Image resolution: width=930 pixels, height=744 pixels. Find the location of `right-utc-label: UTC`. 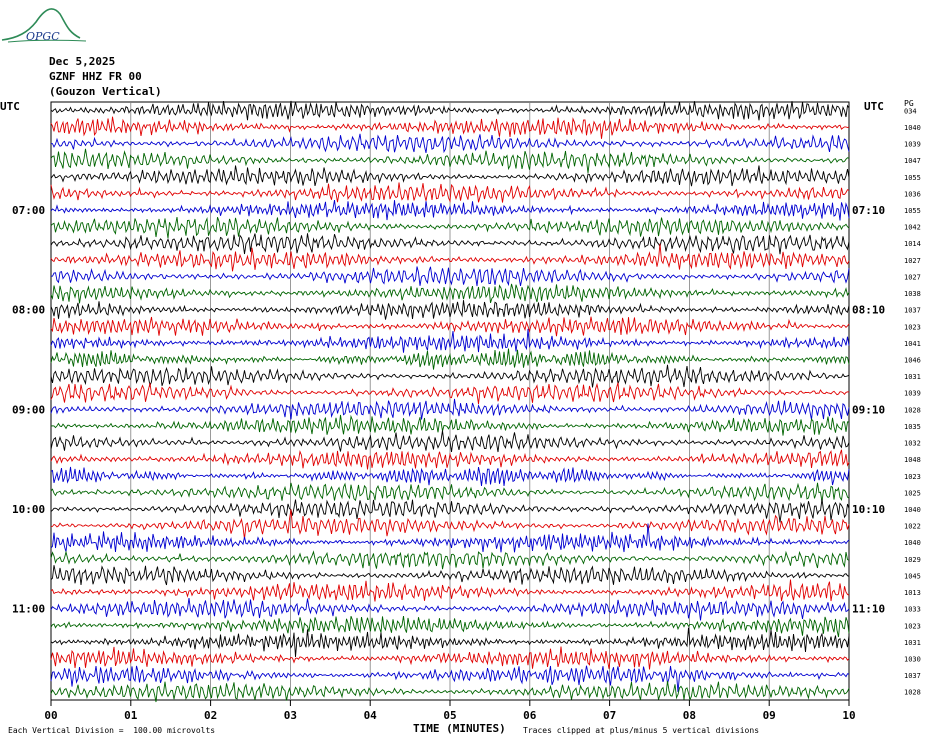

right-utc-label: UTC is located at coordinates (874, 106).